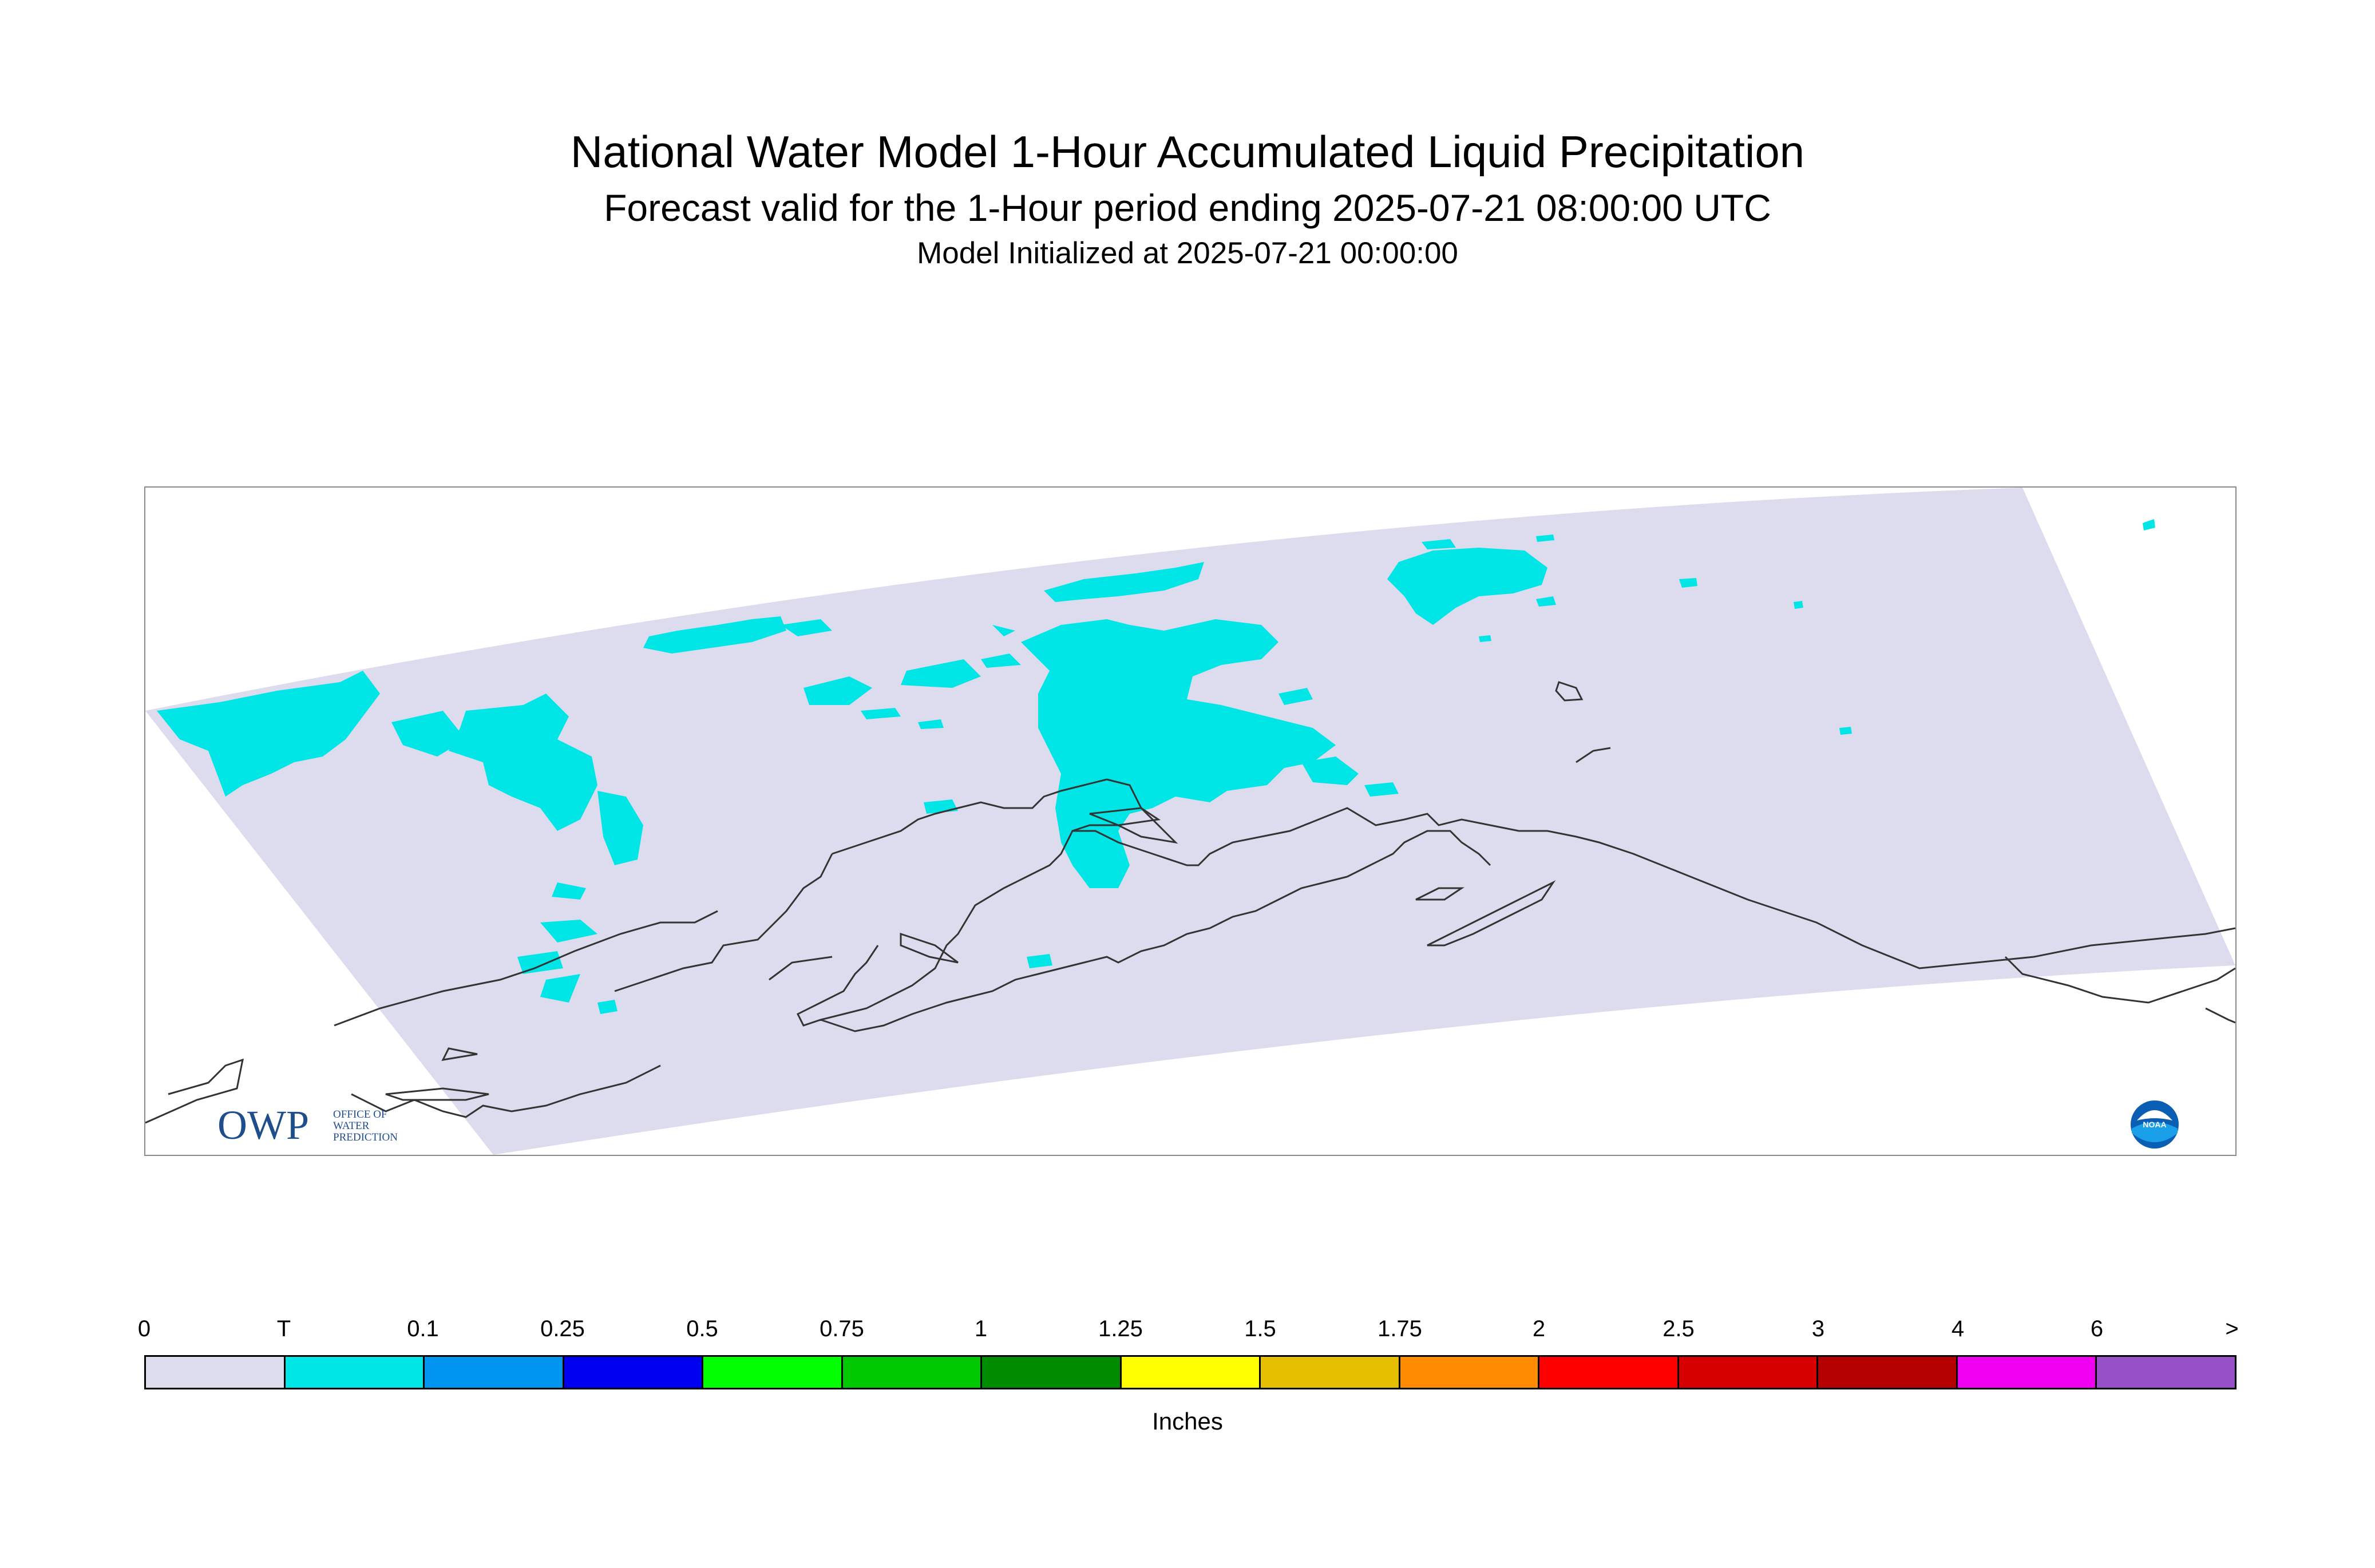 The width and height of the screenshot is (2375, 1568). I want to click on model-init-text: Model Initialized at 2025-07-21 00:00:00, so click(1187, 253).